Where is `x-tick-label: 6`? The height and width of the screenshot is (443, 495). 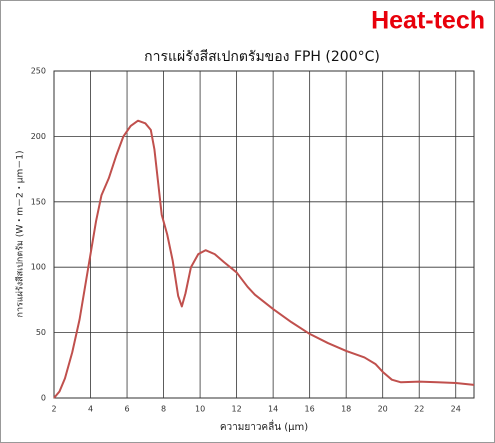
x-tick-label: 6 is located at coordinates (126, 409).